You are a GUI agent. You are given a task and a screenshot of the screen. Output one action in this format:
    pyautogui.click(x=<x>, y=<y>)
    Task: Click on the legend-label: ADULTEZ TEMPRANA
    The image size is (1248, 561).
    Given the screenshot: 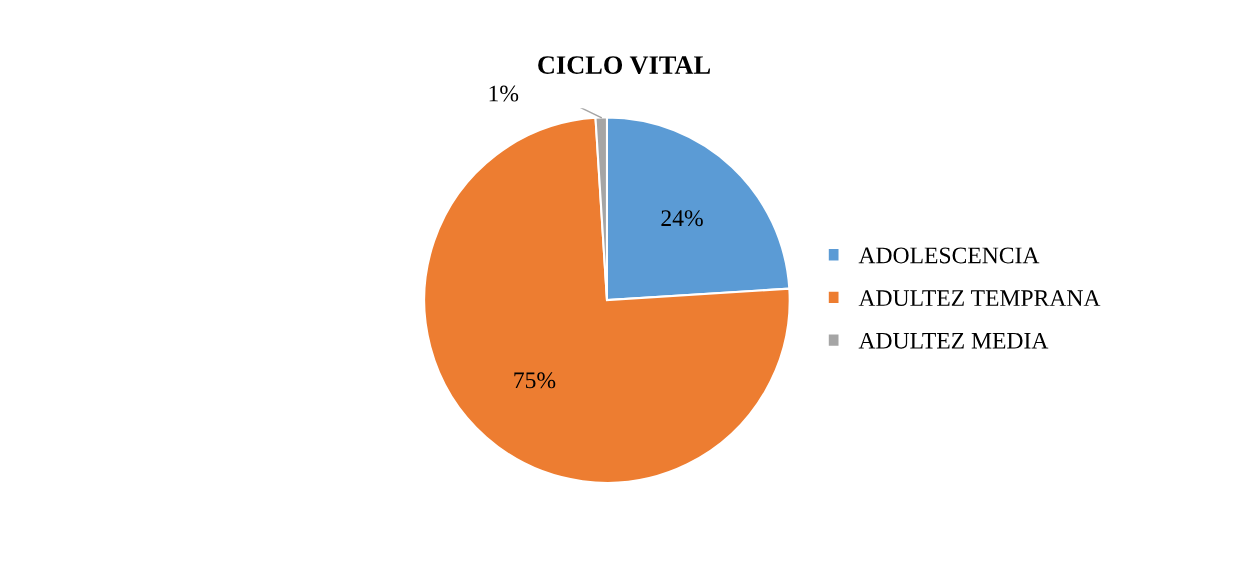 What is the action you would take?
    pyautogui.click(x=979, y=298)
    